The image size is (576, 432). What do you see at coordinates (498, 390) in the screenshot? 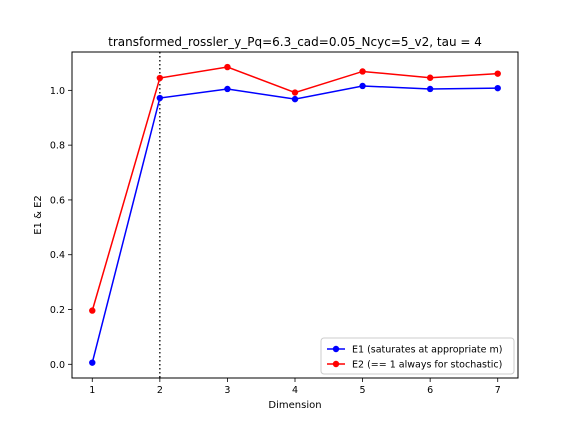
I see `x-tick-label: 7` at bounding box center [498, 390].